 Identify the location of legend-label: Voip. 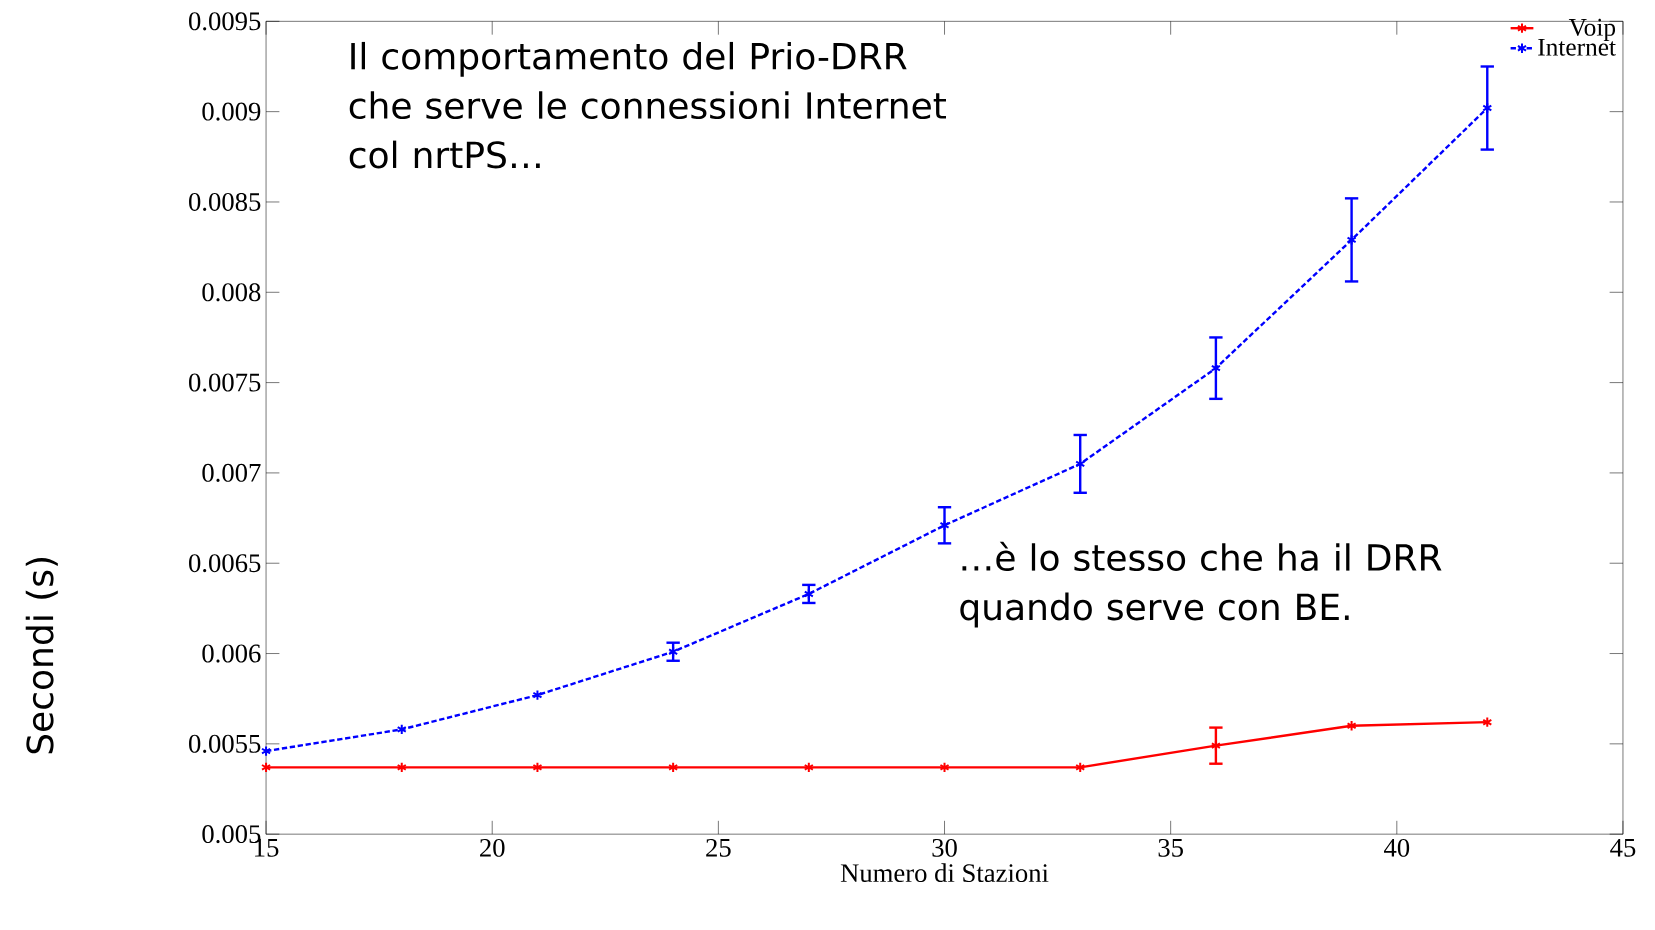
(1592, 30).